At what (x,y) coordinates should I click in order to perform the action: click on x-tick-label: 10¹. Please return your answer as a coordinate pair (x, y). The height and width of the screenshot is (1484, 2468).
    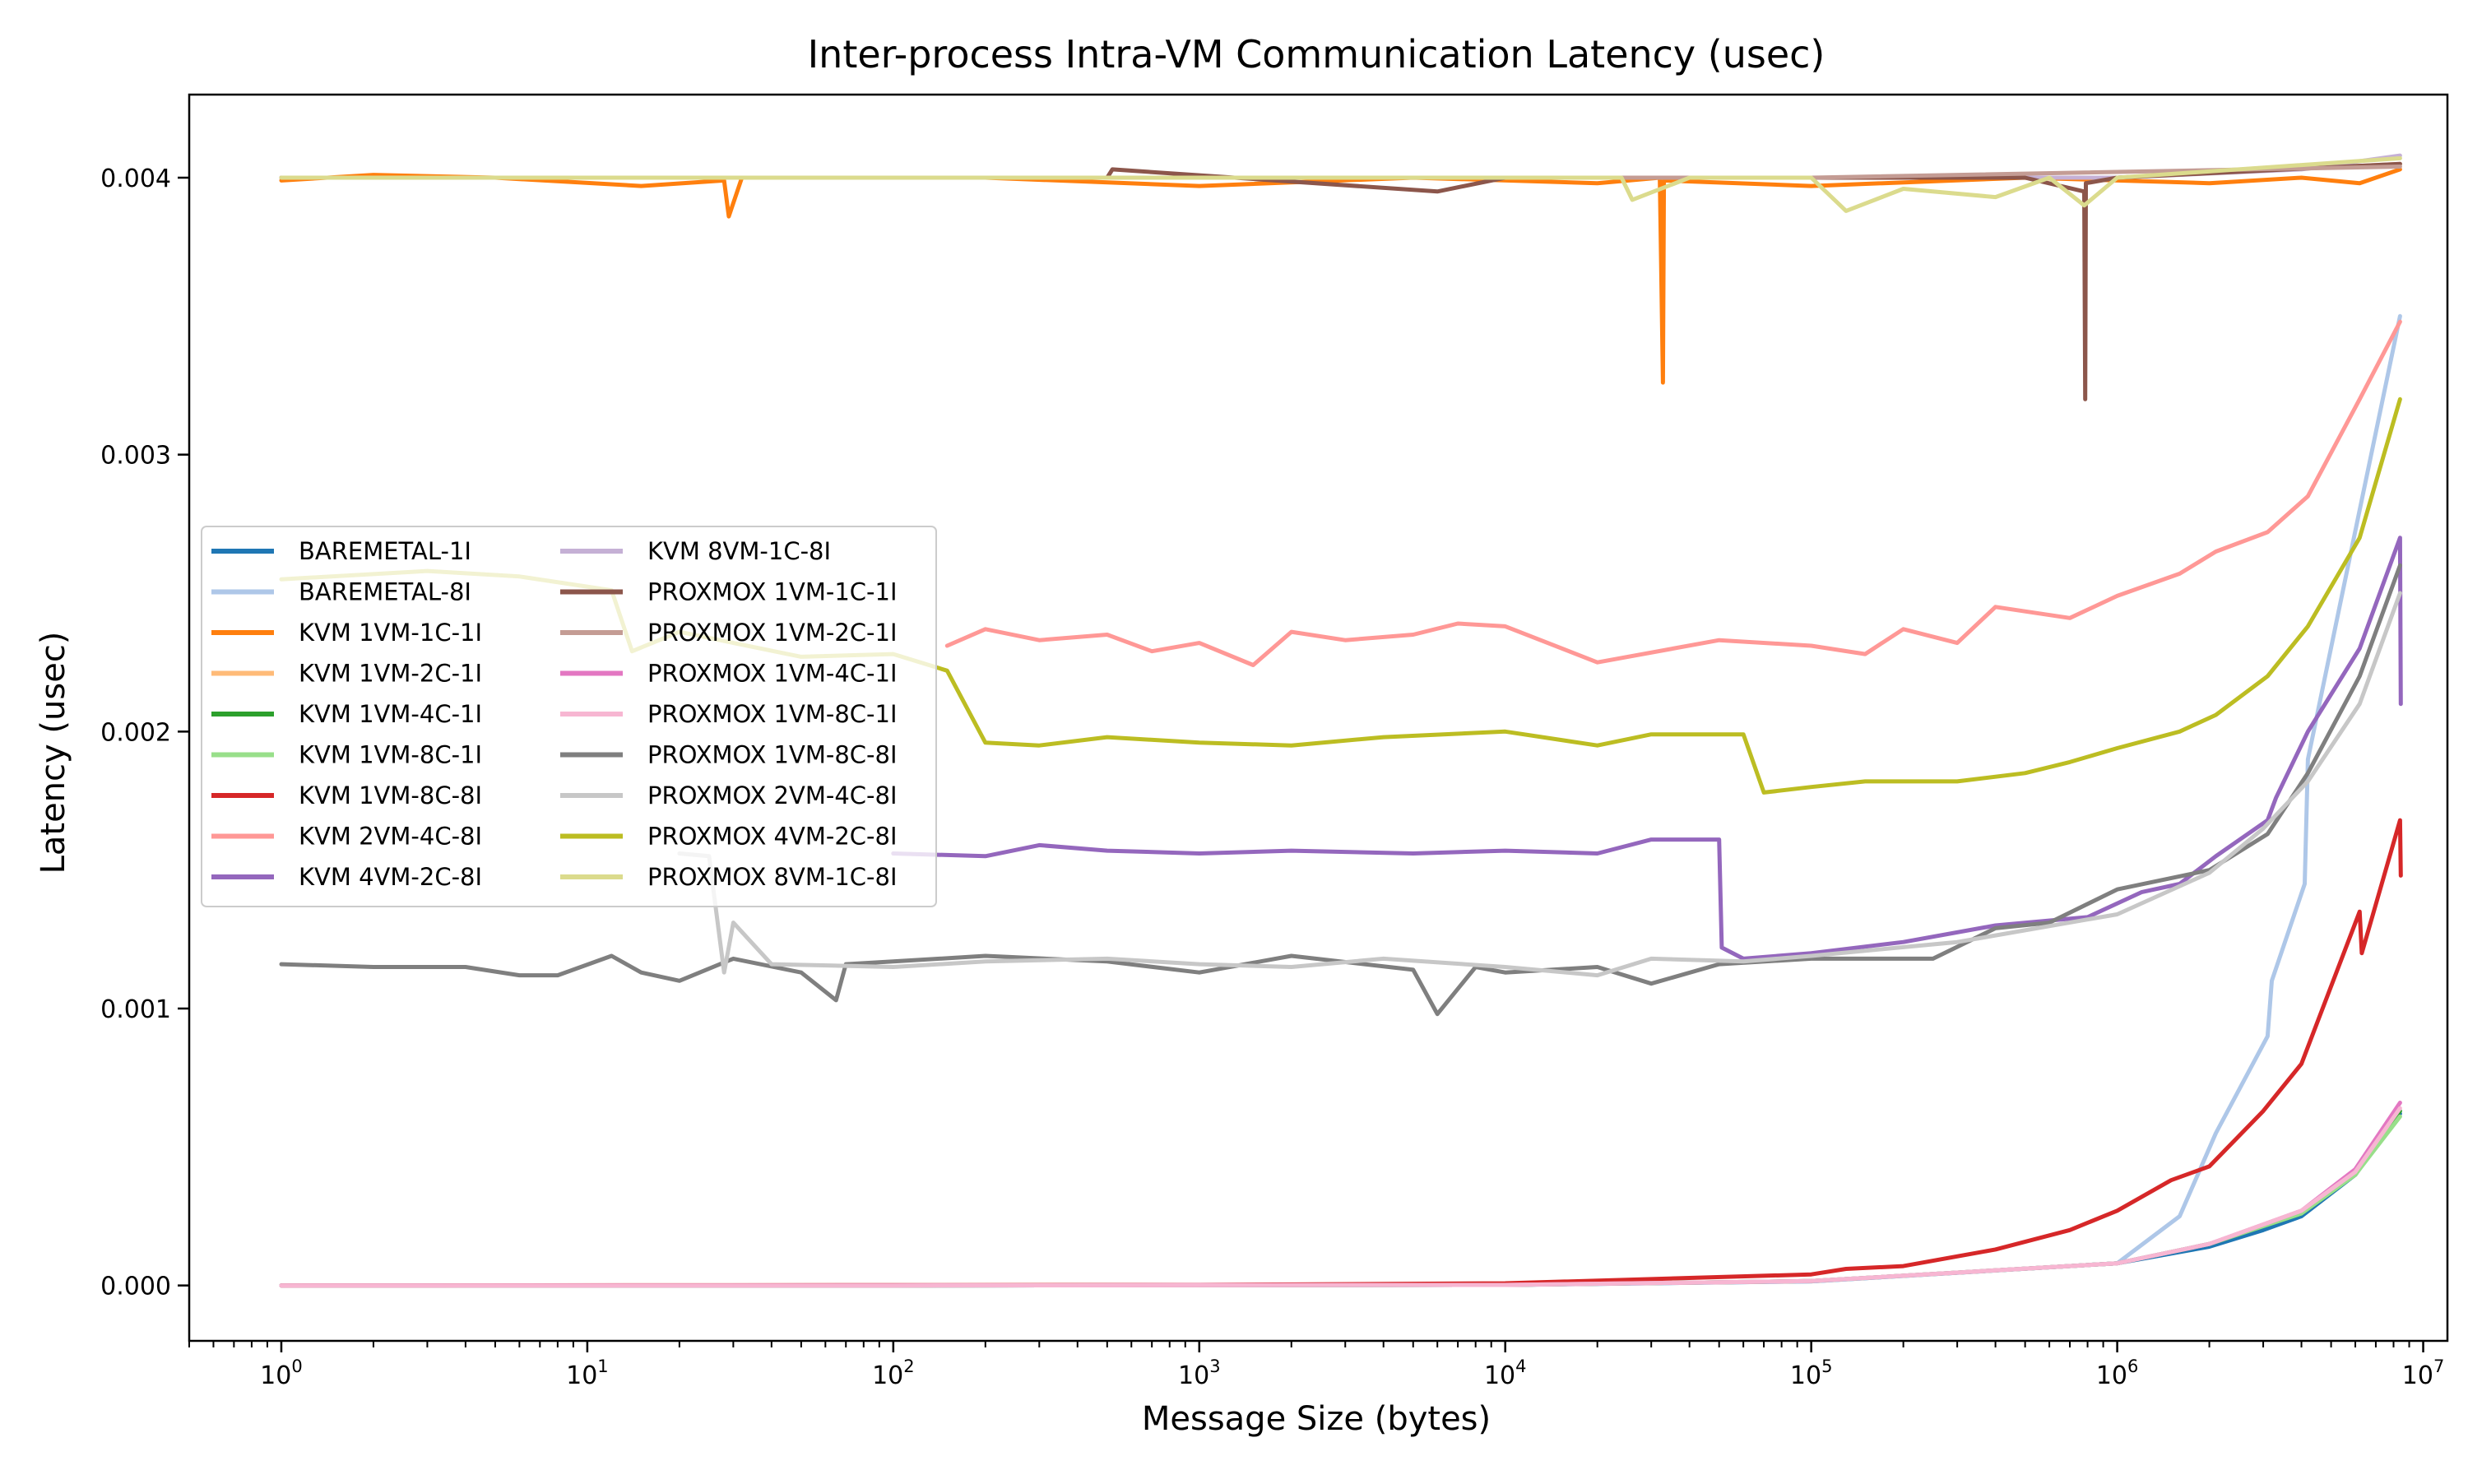
    Looking at the image, I should click on (587, 1373).